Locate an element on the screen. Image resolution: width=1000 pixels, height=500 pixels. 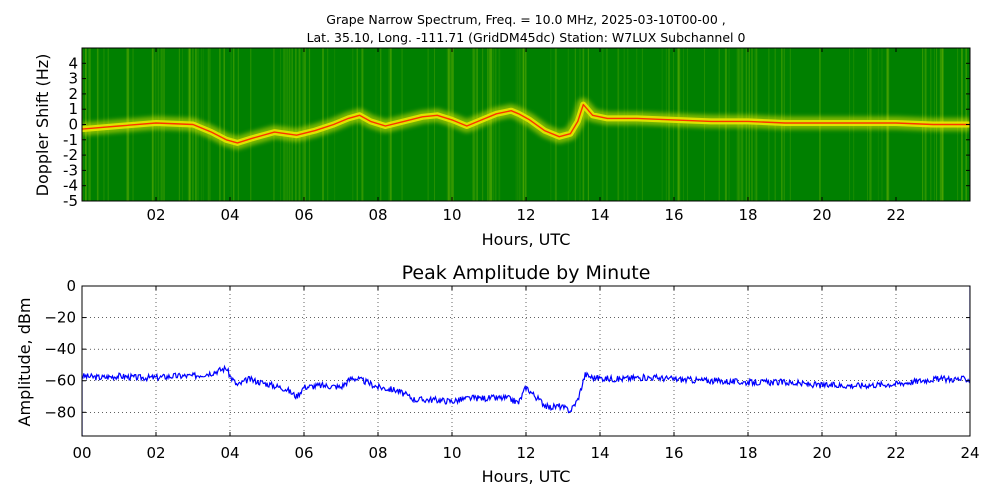
spectrogram-x-tick-label: 20 is located at coordinates (821, 215).